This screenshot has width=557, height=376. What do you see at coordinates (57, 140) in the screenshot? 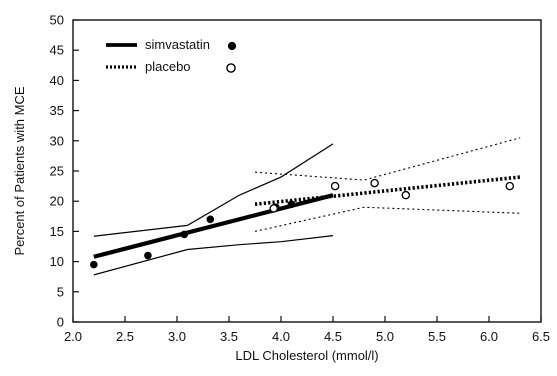
I see `y-tick-label: 30` at bounding box center [57, 140].